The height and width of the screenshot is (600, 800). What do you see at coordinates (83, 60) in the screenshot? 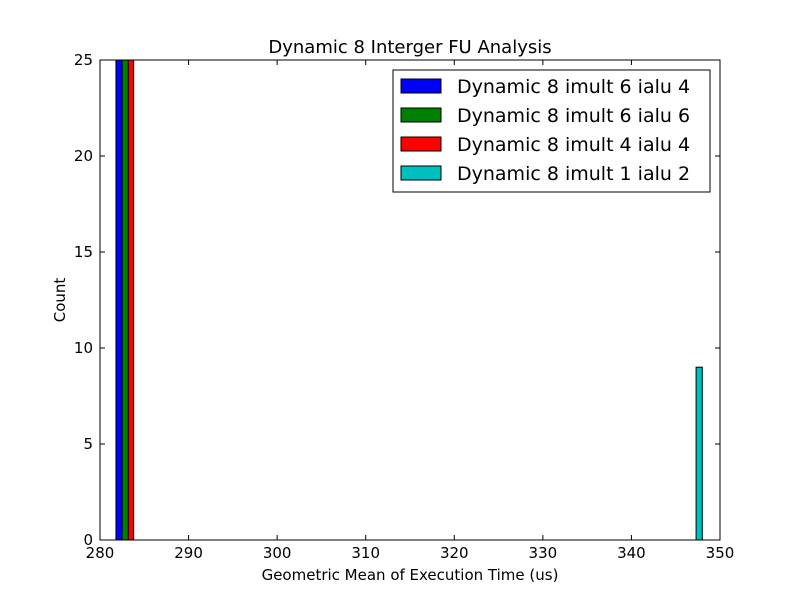
I see `y-tick-label: 25` at bounding box center [83, 60].